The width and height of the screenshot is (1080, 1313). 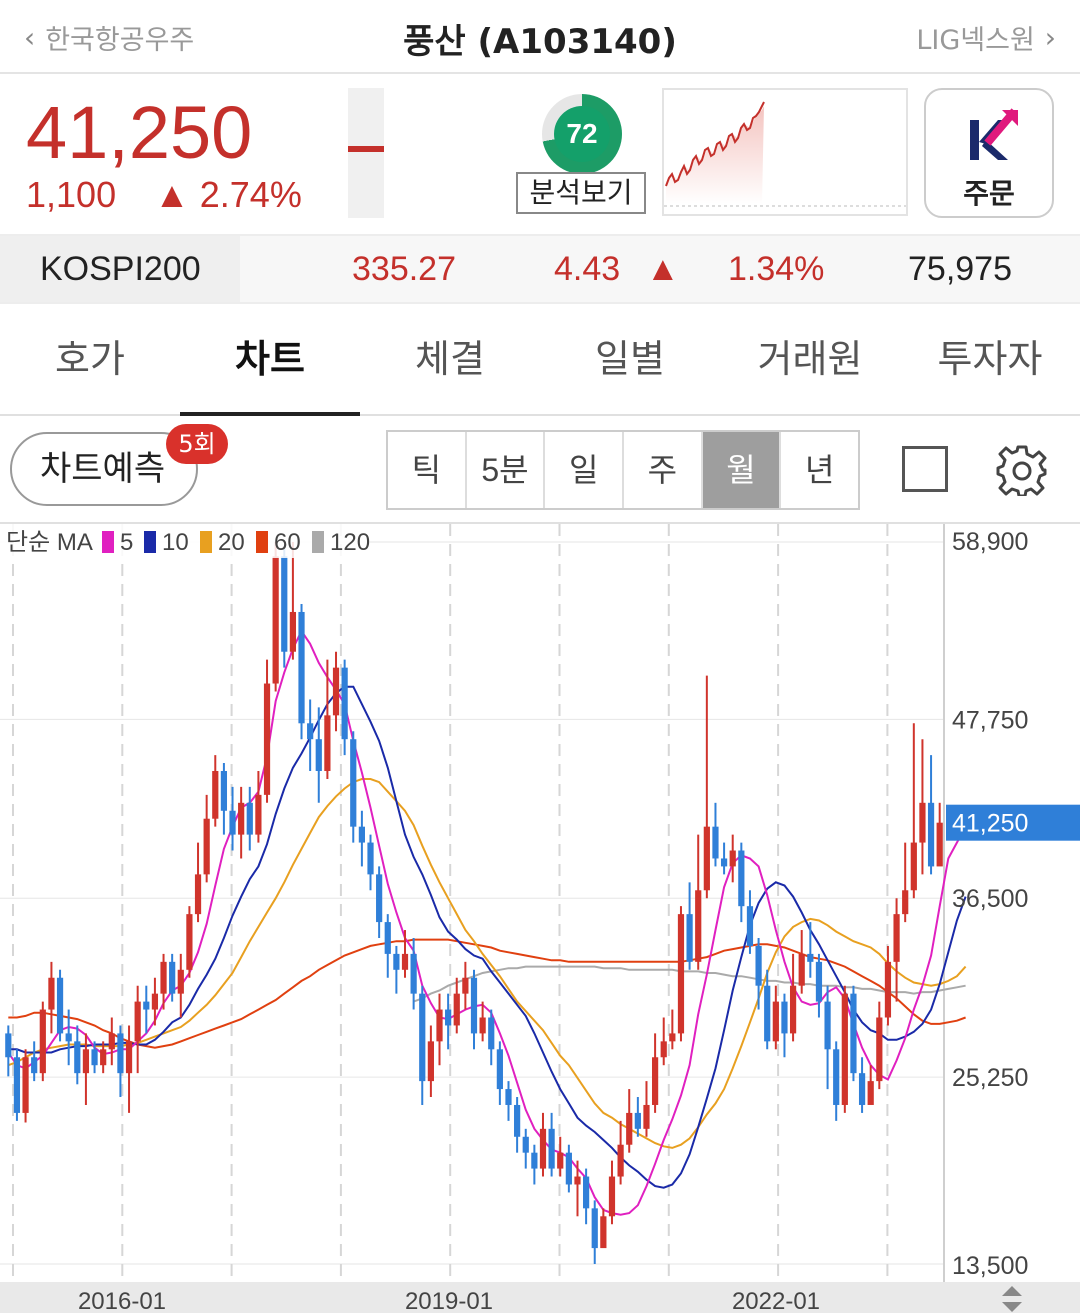 What do you see at coordinates (819, 470) in the screenshot?
I see `period-year: 년` at bounding box center [819, 470].